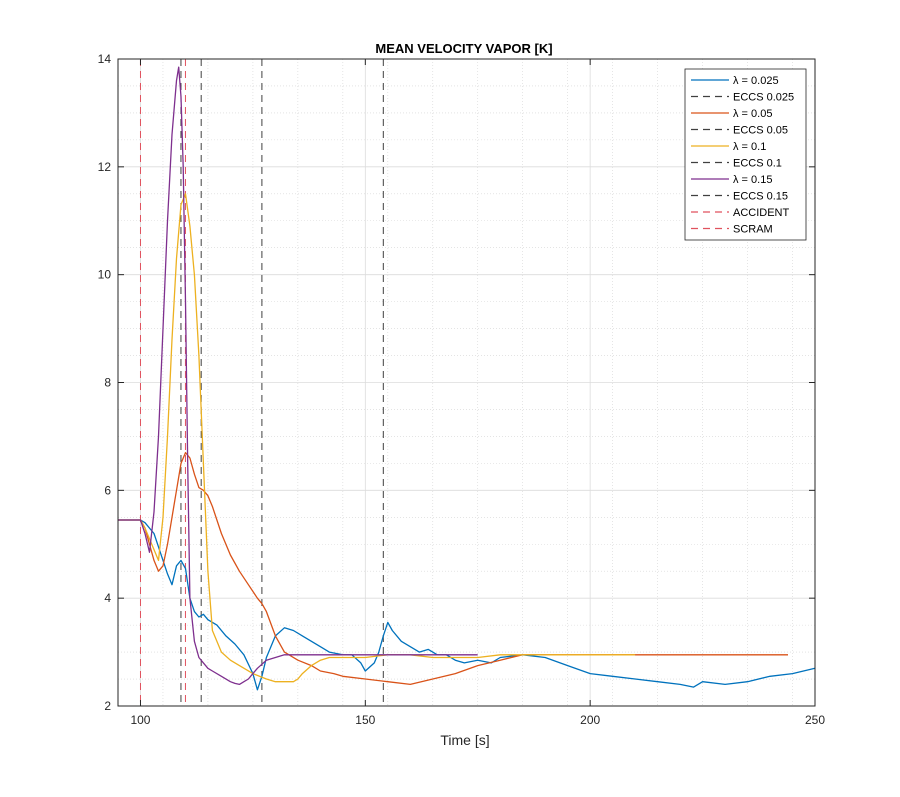 This screenshot has width=900, height=797. What do you see at coordinates (760, 197) in the screenshot?
I see `legend-label: ECCS 0.15` at bounding box center [760, 197].